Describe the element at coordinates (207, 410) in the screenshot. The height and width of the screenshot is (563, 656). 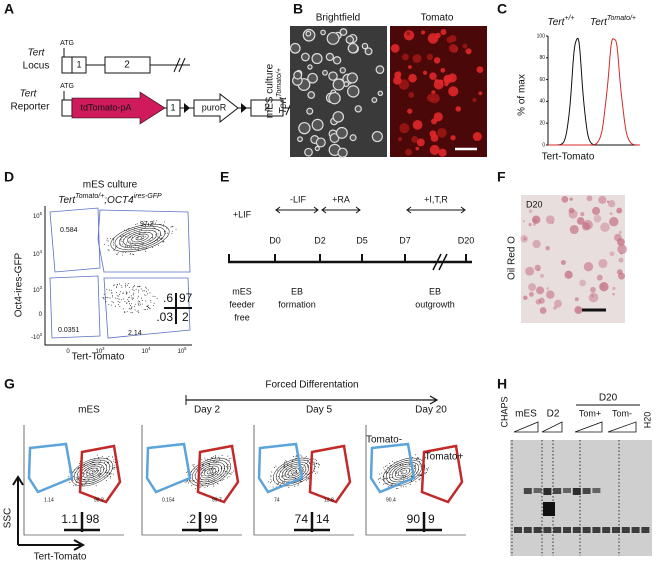
I see `label: Day 2` at that location.